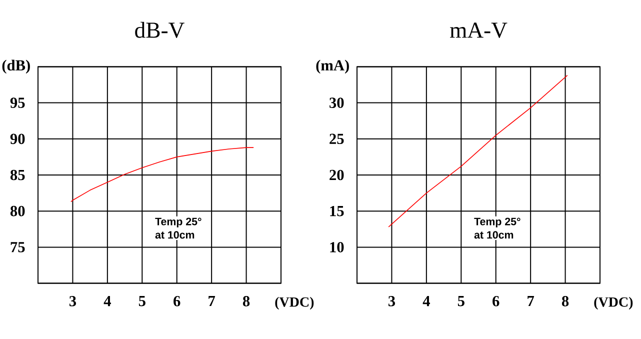  I want to click on y-tick-label: 80, so click(17, 211).